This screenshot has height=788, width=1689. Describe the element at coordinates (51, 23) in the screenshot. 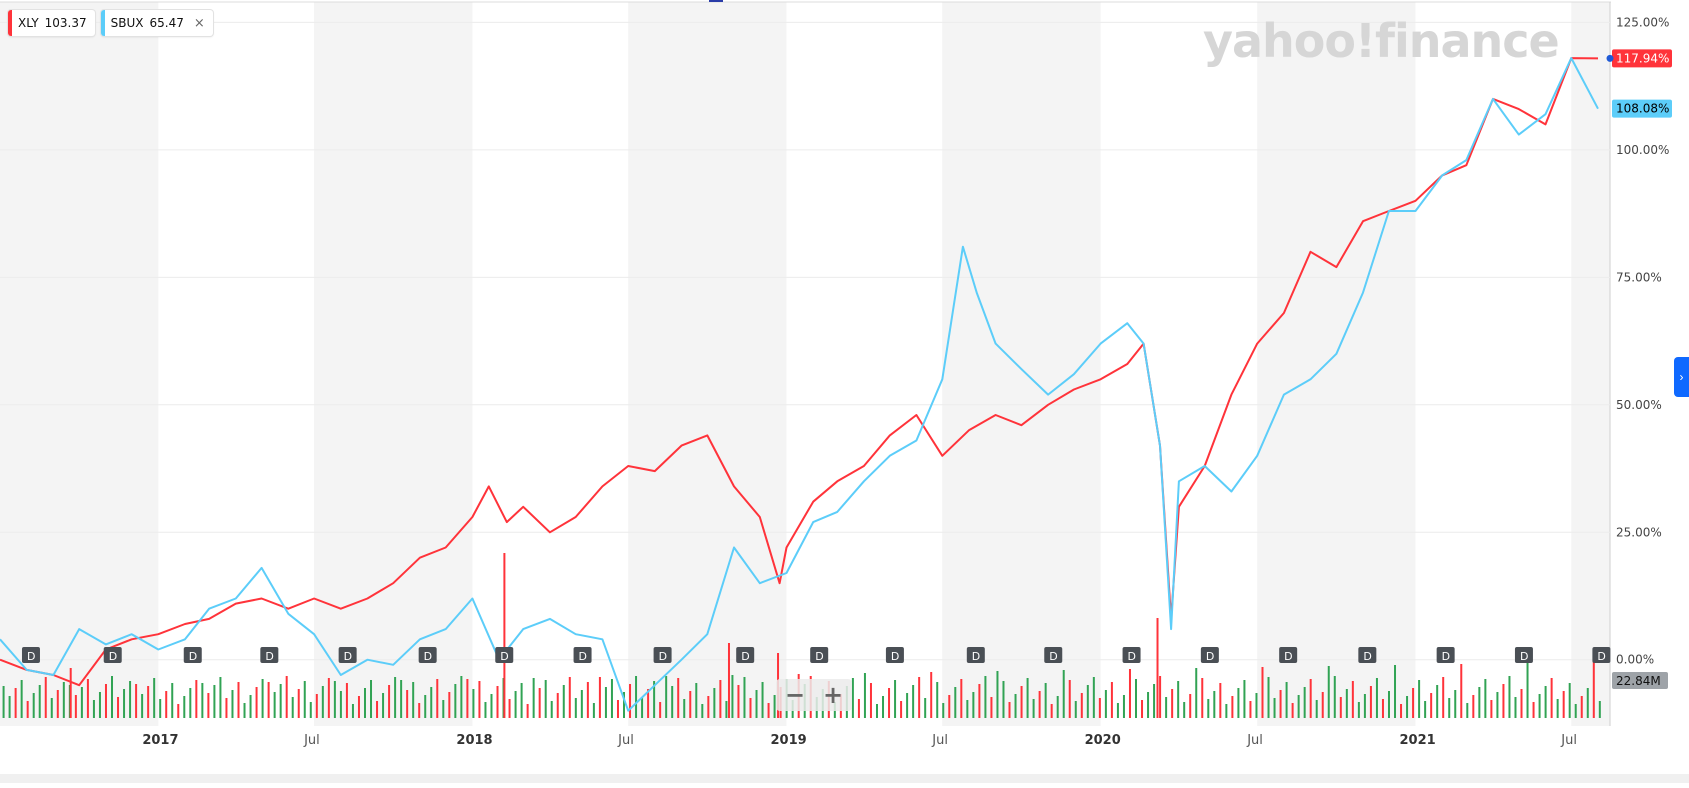

I see `legend-chip-xly: XLY 103.37` at that location.